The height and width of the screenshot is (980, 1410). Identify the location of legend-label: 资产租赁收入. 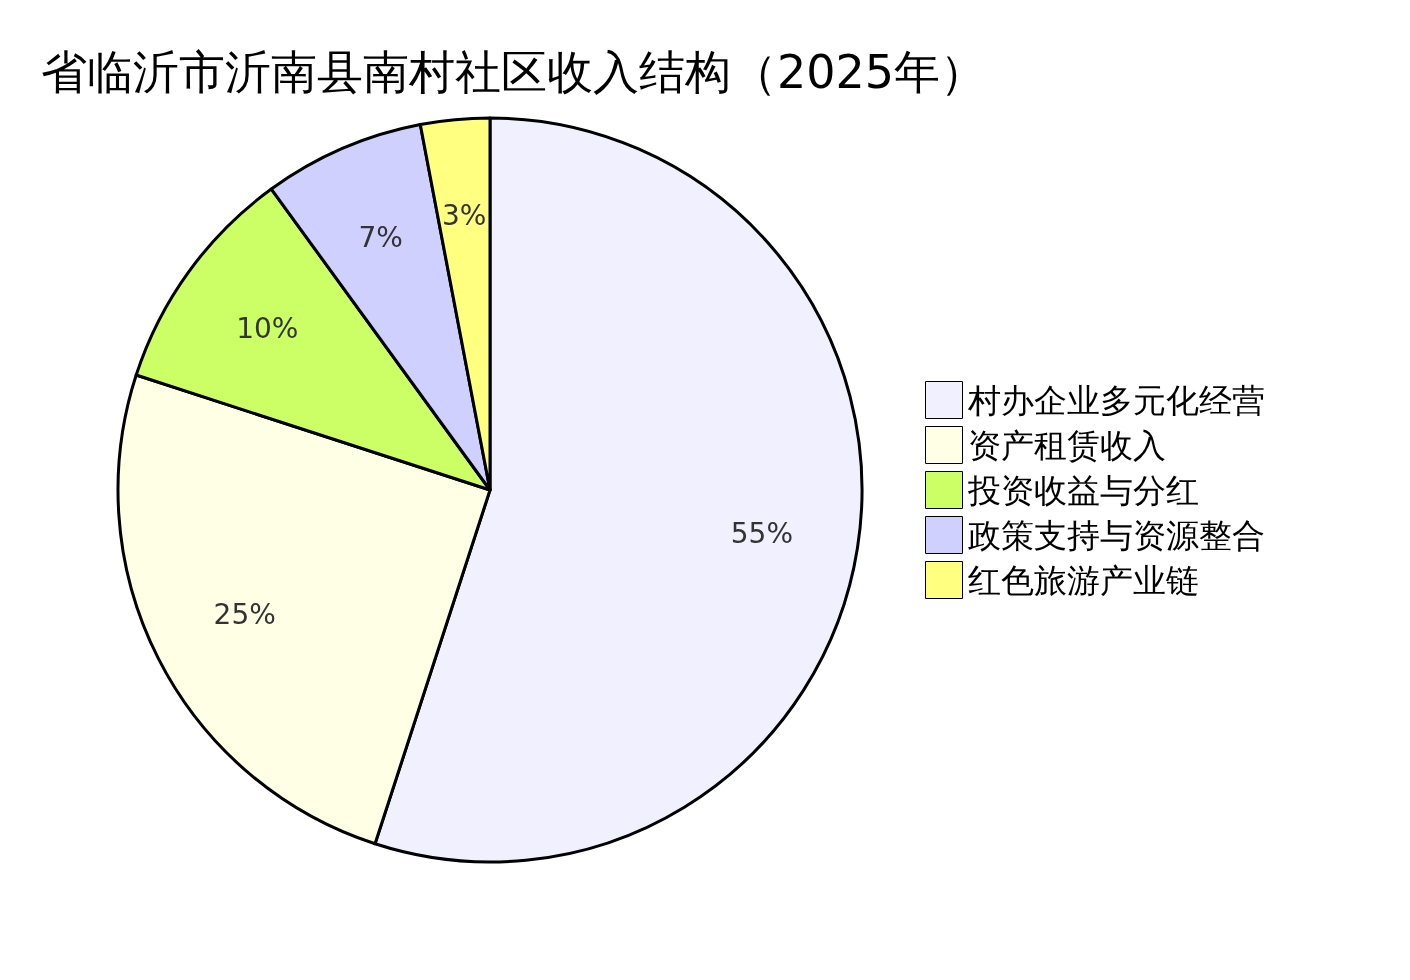
(1066, 445).